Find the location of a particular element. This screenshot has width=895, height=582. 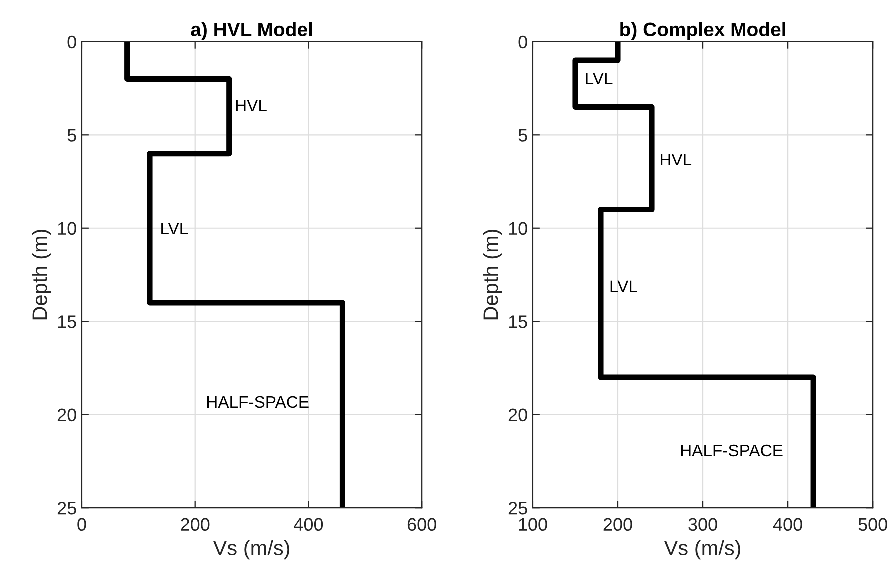

x-tick-label: 0 is located at coordinates (82, 525).